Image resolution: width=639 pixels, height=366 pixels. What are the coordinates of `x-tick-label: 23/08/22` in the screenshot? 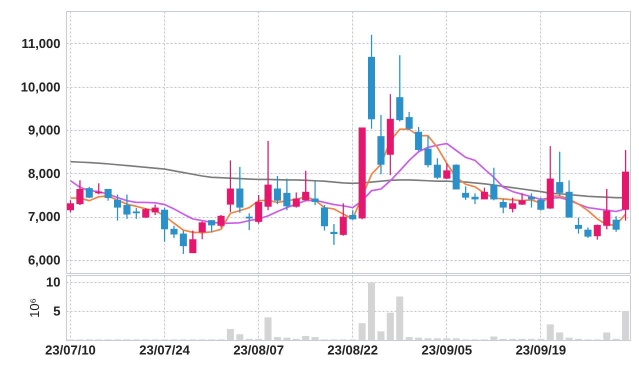 It's located at (352, 350).